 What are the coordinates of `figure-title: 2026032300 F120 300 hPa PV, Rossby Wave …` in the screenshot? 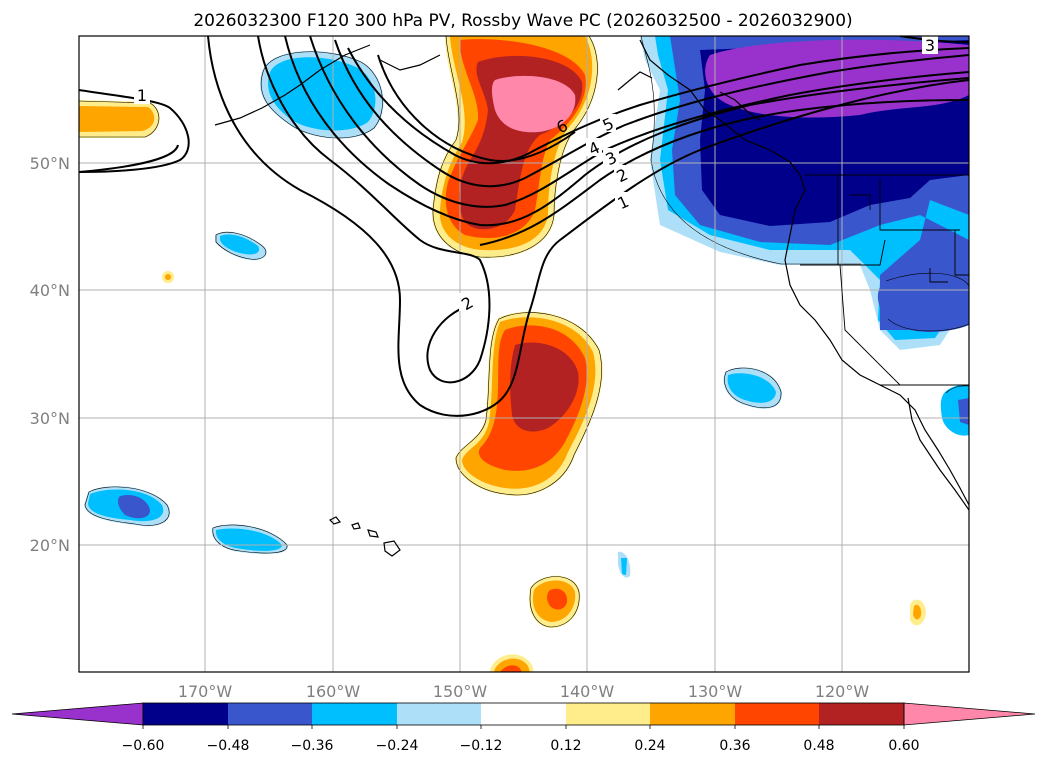 It's located at (522, 21).